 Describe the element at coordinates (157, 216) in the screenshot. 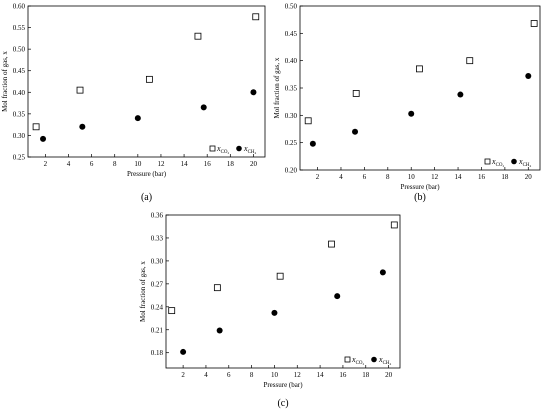

I see `y-tick-label: 0.36` at that location.